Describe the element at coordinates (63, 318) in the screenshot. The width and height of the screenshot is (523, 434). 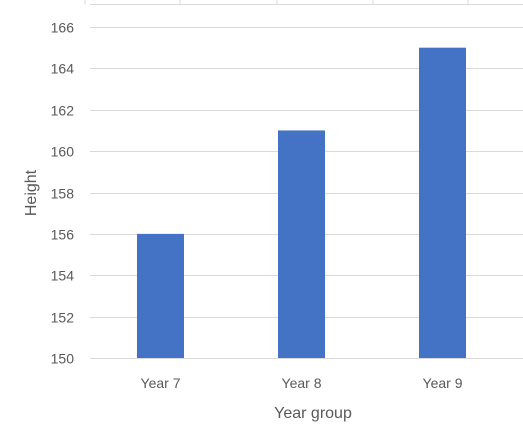
I see `y-tick-label: 152` at that location.